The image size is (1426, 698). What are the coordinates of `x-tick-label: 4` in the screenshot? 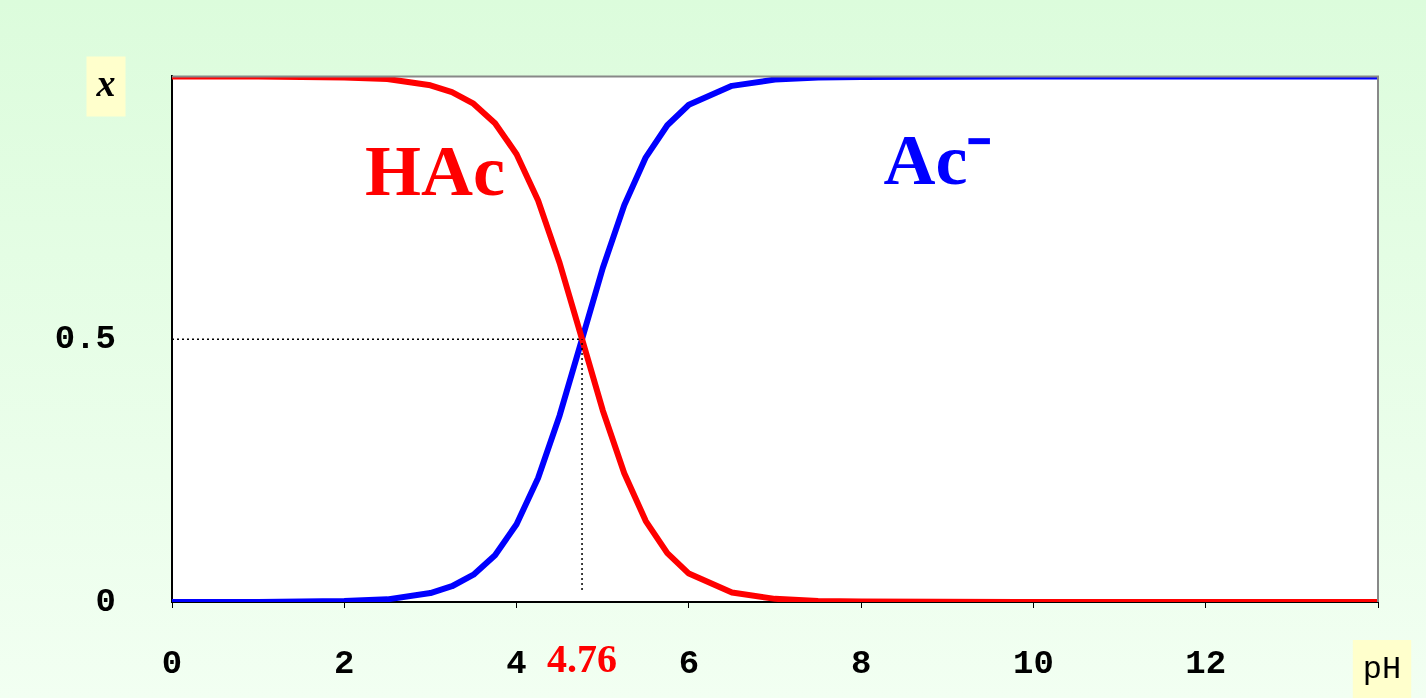 It's located at (516, 663).